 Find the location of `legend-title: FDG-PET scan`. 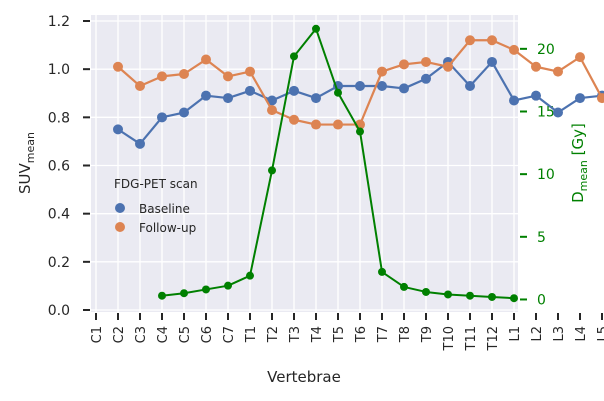

legend-title: FDG-PET scan is located at coordinates (156, 184).